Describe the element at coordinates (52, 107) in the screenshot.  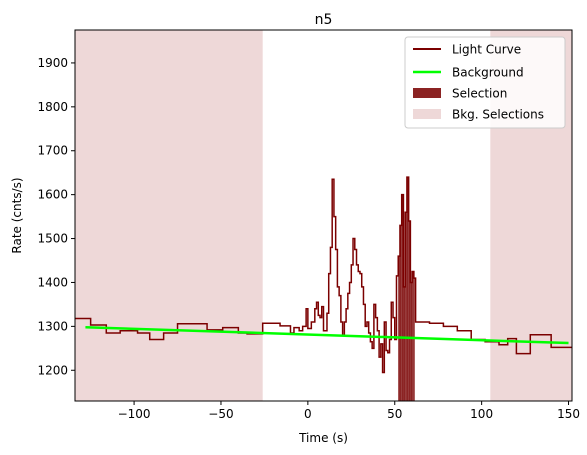
I see `y-tick-label: 1800` at that location.